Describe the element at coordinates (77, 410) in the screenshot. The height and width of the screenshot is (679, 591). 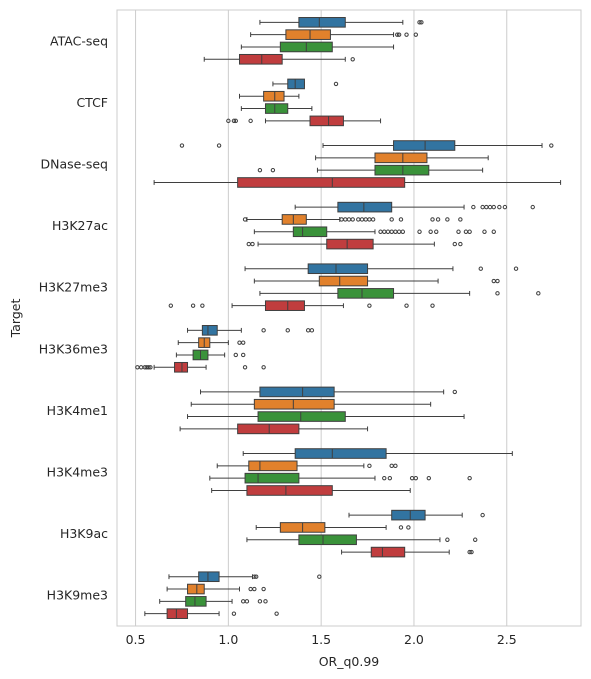
I see `y-tick-label: H3K4me1` at that location.